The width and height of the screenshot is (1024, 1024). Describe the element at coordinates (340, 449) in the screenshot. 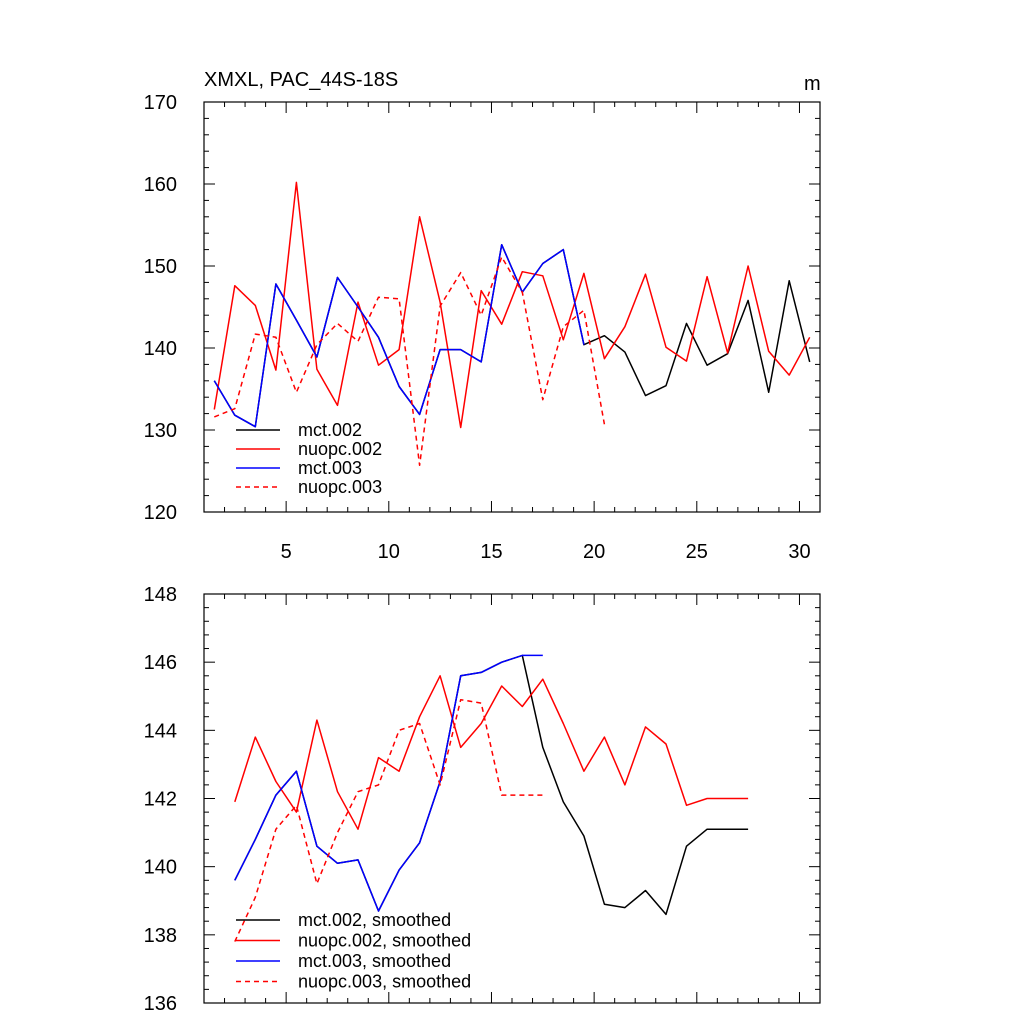

I see `legend-label: nuopc.002` at that location.